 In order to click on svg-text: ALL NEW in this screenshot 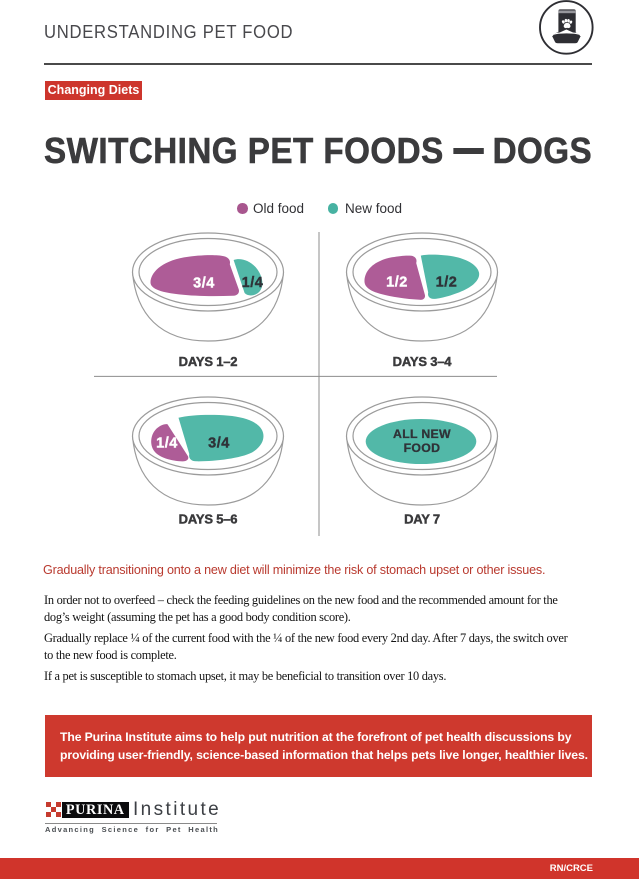, I will do `click(422, 434)`.